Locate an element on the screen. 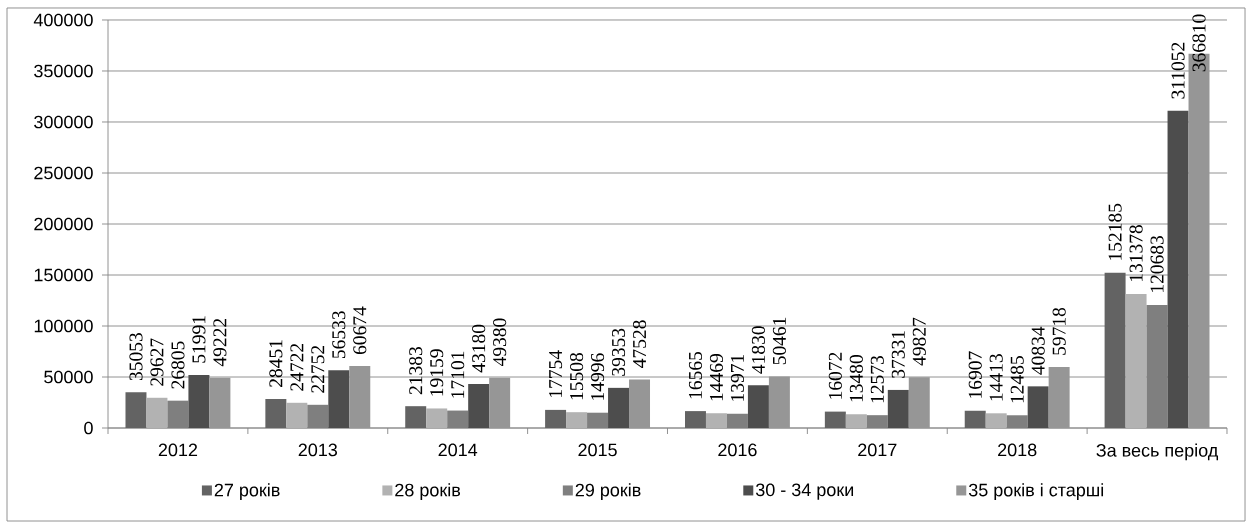  x-tick-label: 2015 is located at coordinates (597, 450).